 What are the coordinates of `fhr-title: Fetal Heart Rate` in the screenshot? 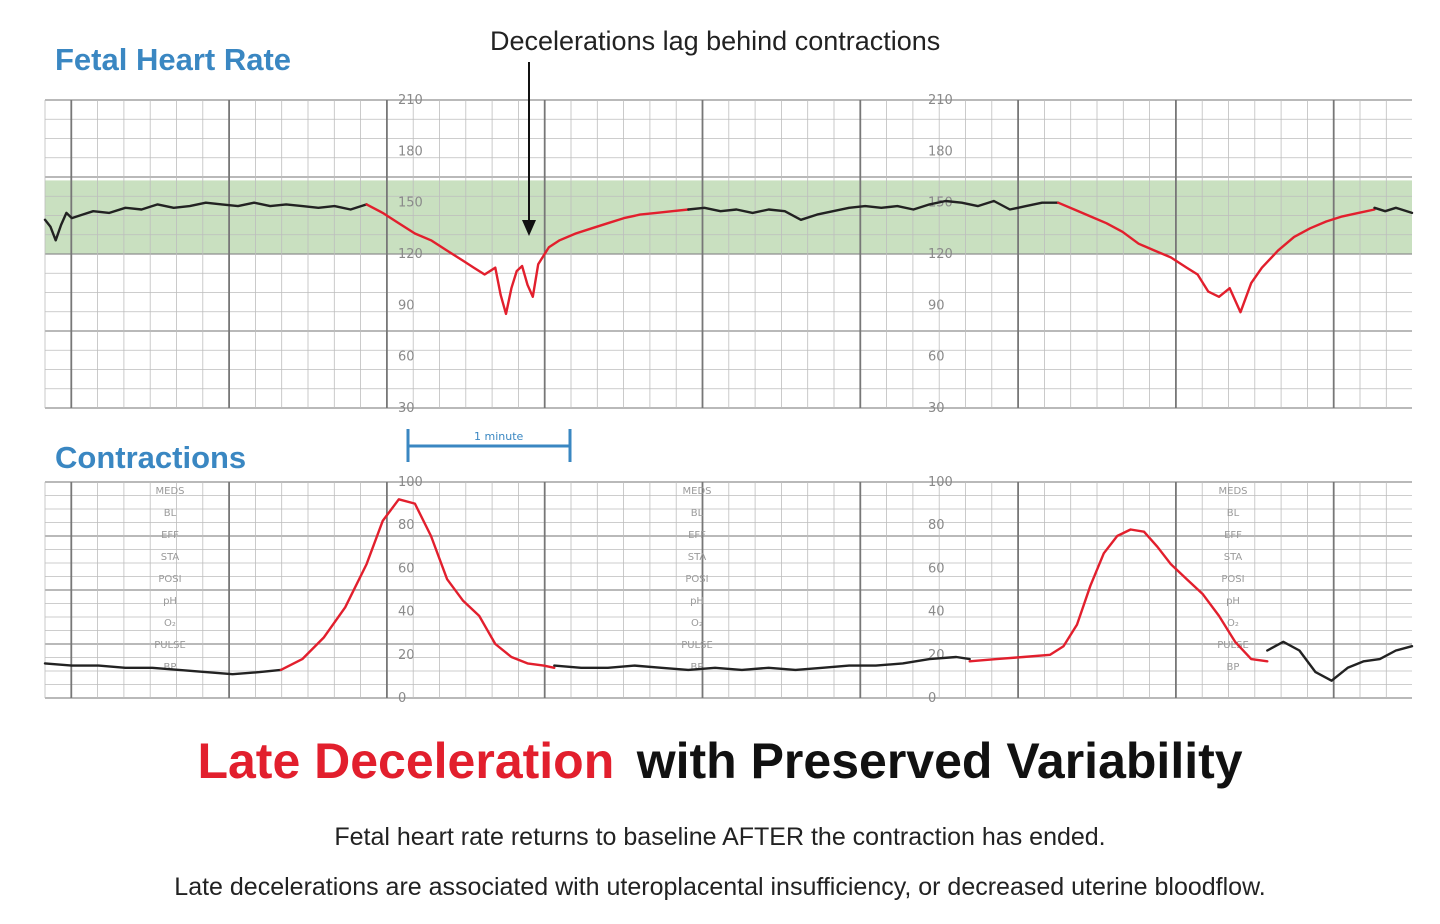 It's located at (173, 59).